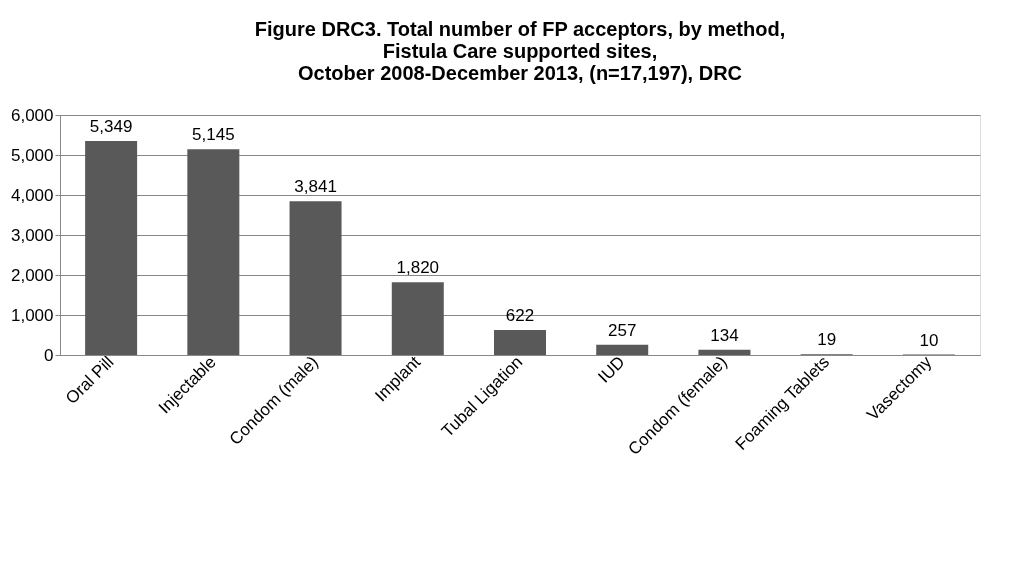 Image resolution: width=1018 pixels, height=581 pixels. What do you see at coordinates (32, 235) in the screenshot?
I see `y-tick-label: 3,000` at bounding box center [32, 235].